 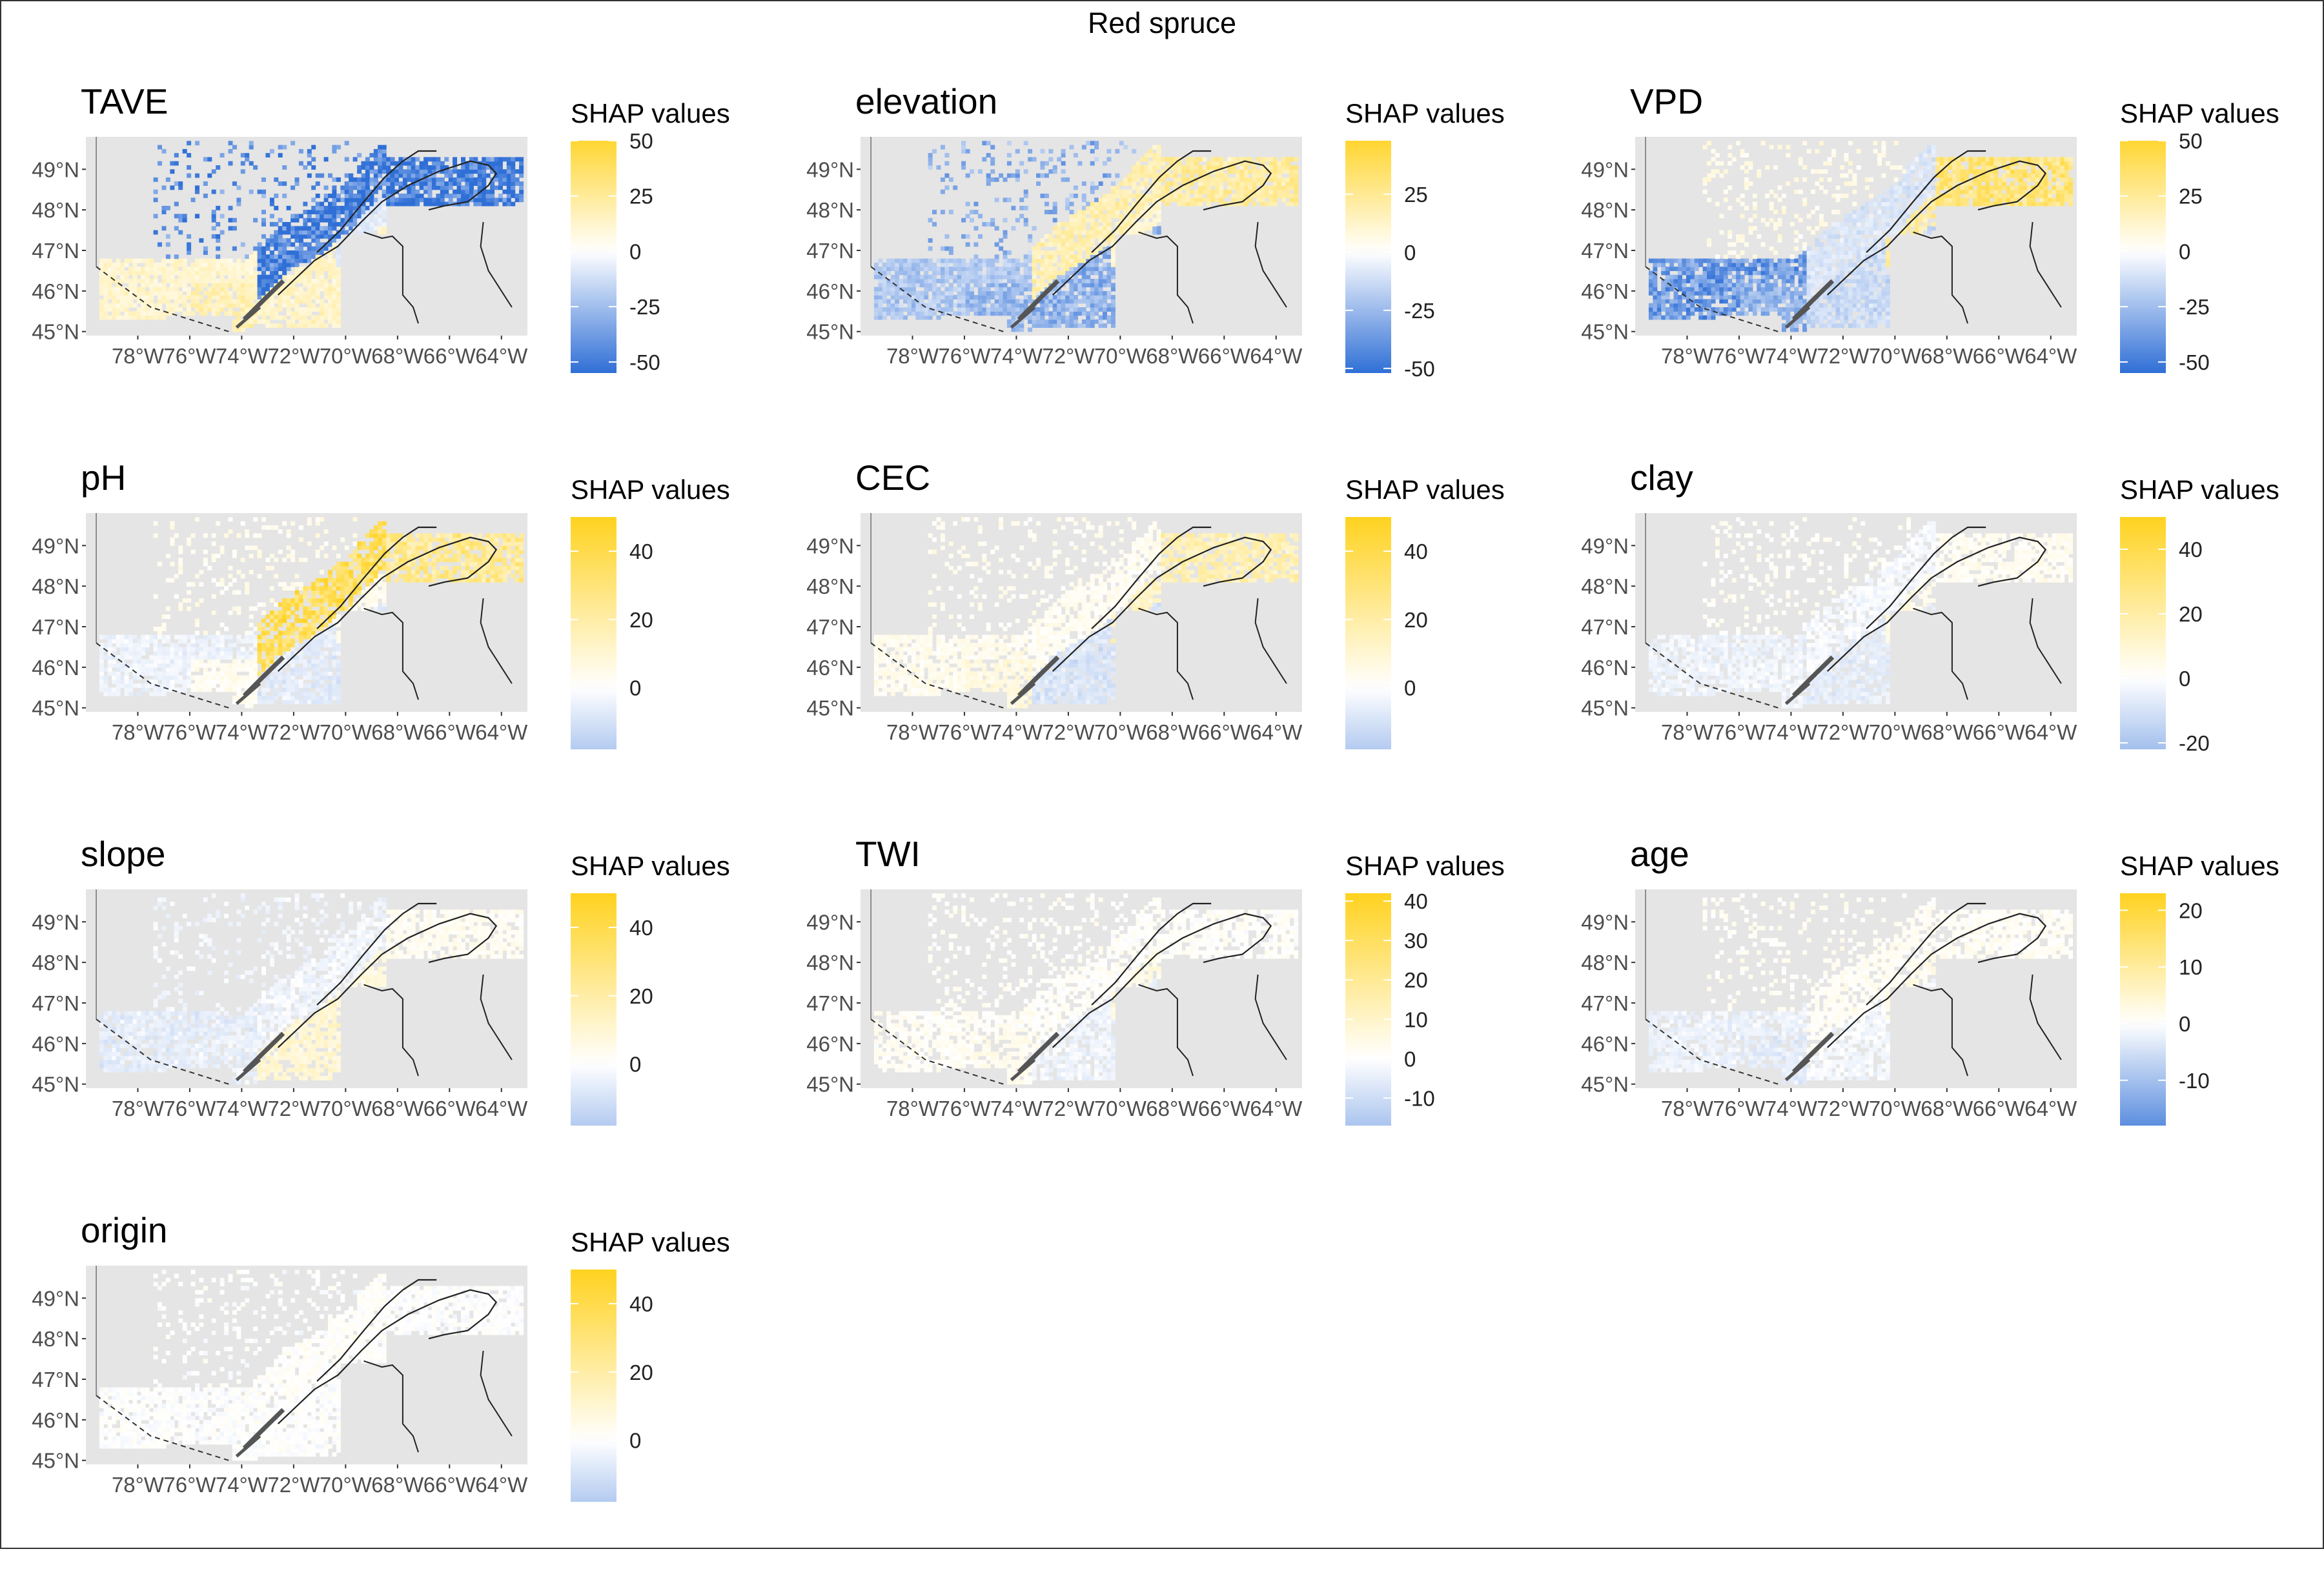 What do you see at coordinates (1081, 236) in the screenshot?
I see `map-area` at bounding box center [1081, 236].